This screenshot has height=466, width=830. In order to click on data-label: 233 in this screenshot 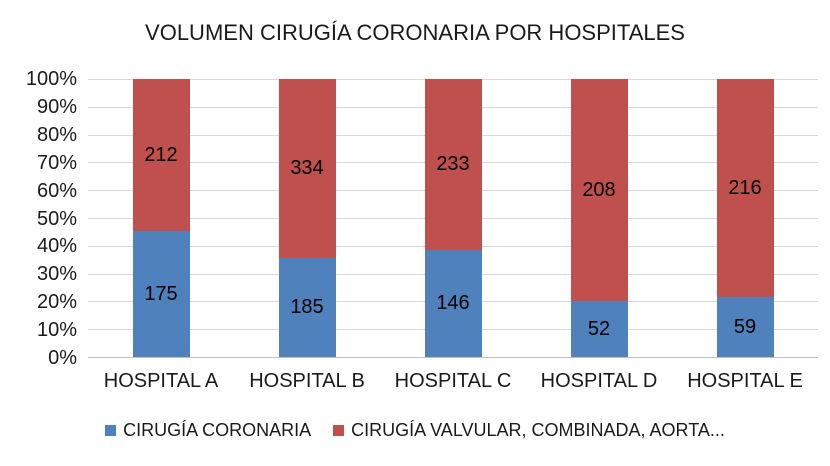, I will do `click(453, 163)`.